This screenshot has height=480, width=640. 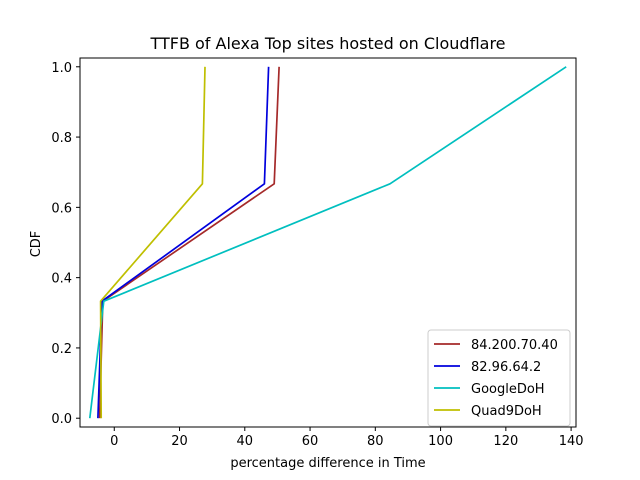 I want to click on x-tick-label: 120, so click(x=505, y=441).